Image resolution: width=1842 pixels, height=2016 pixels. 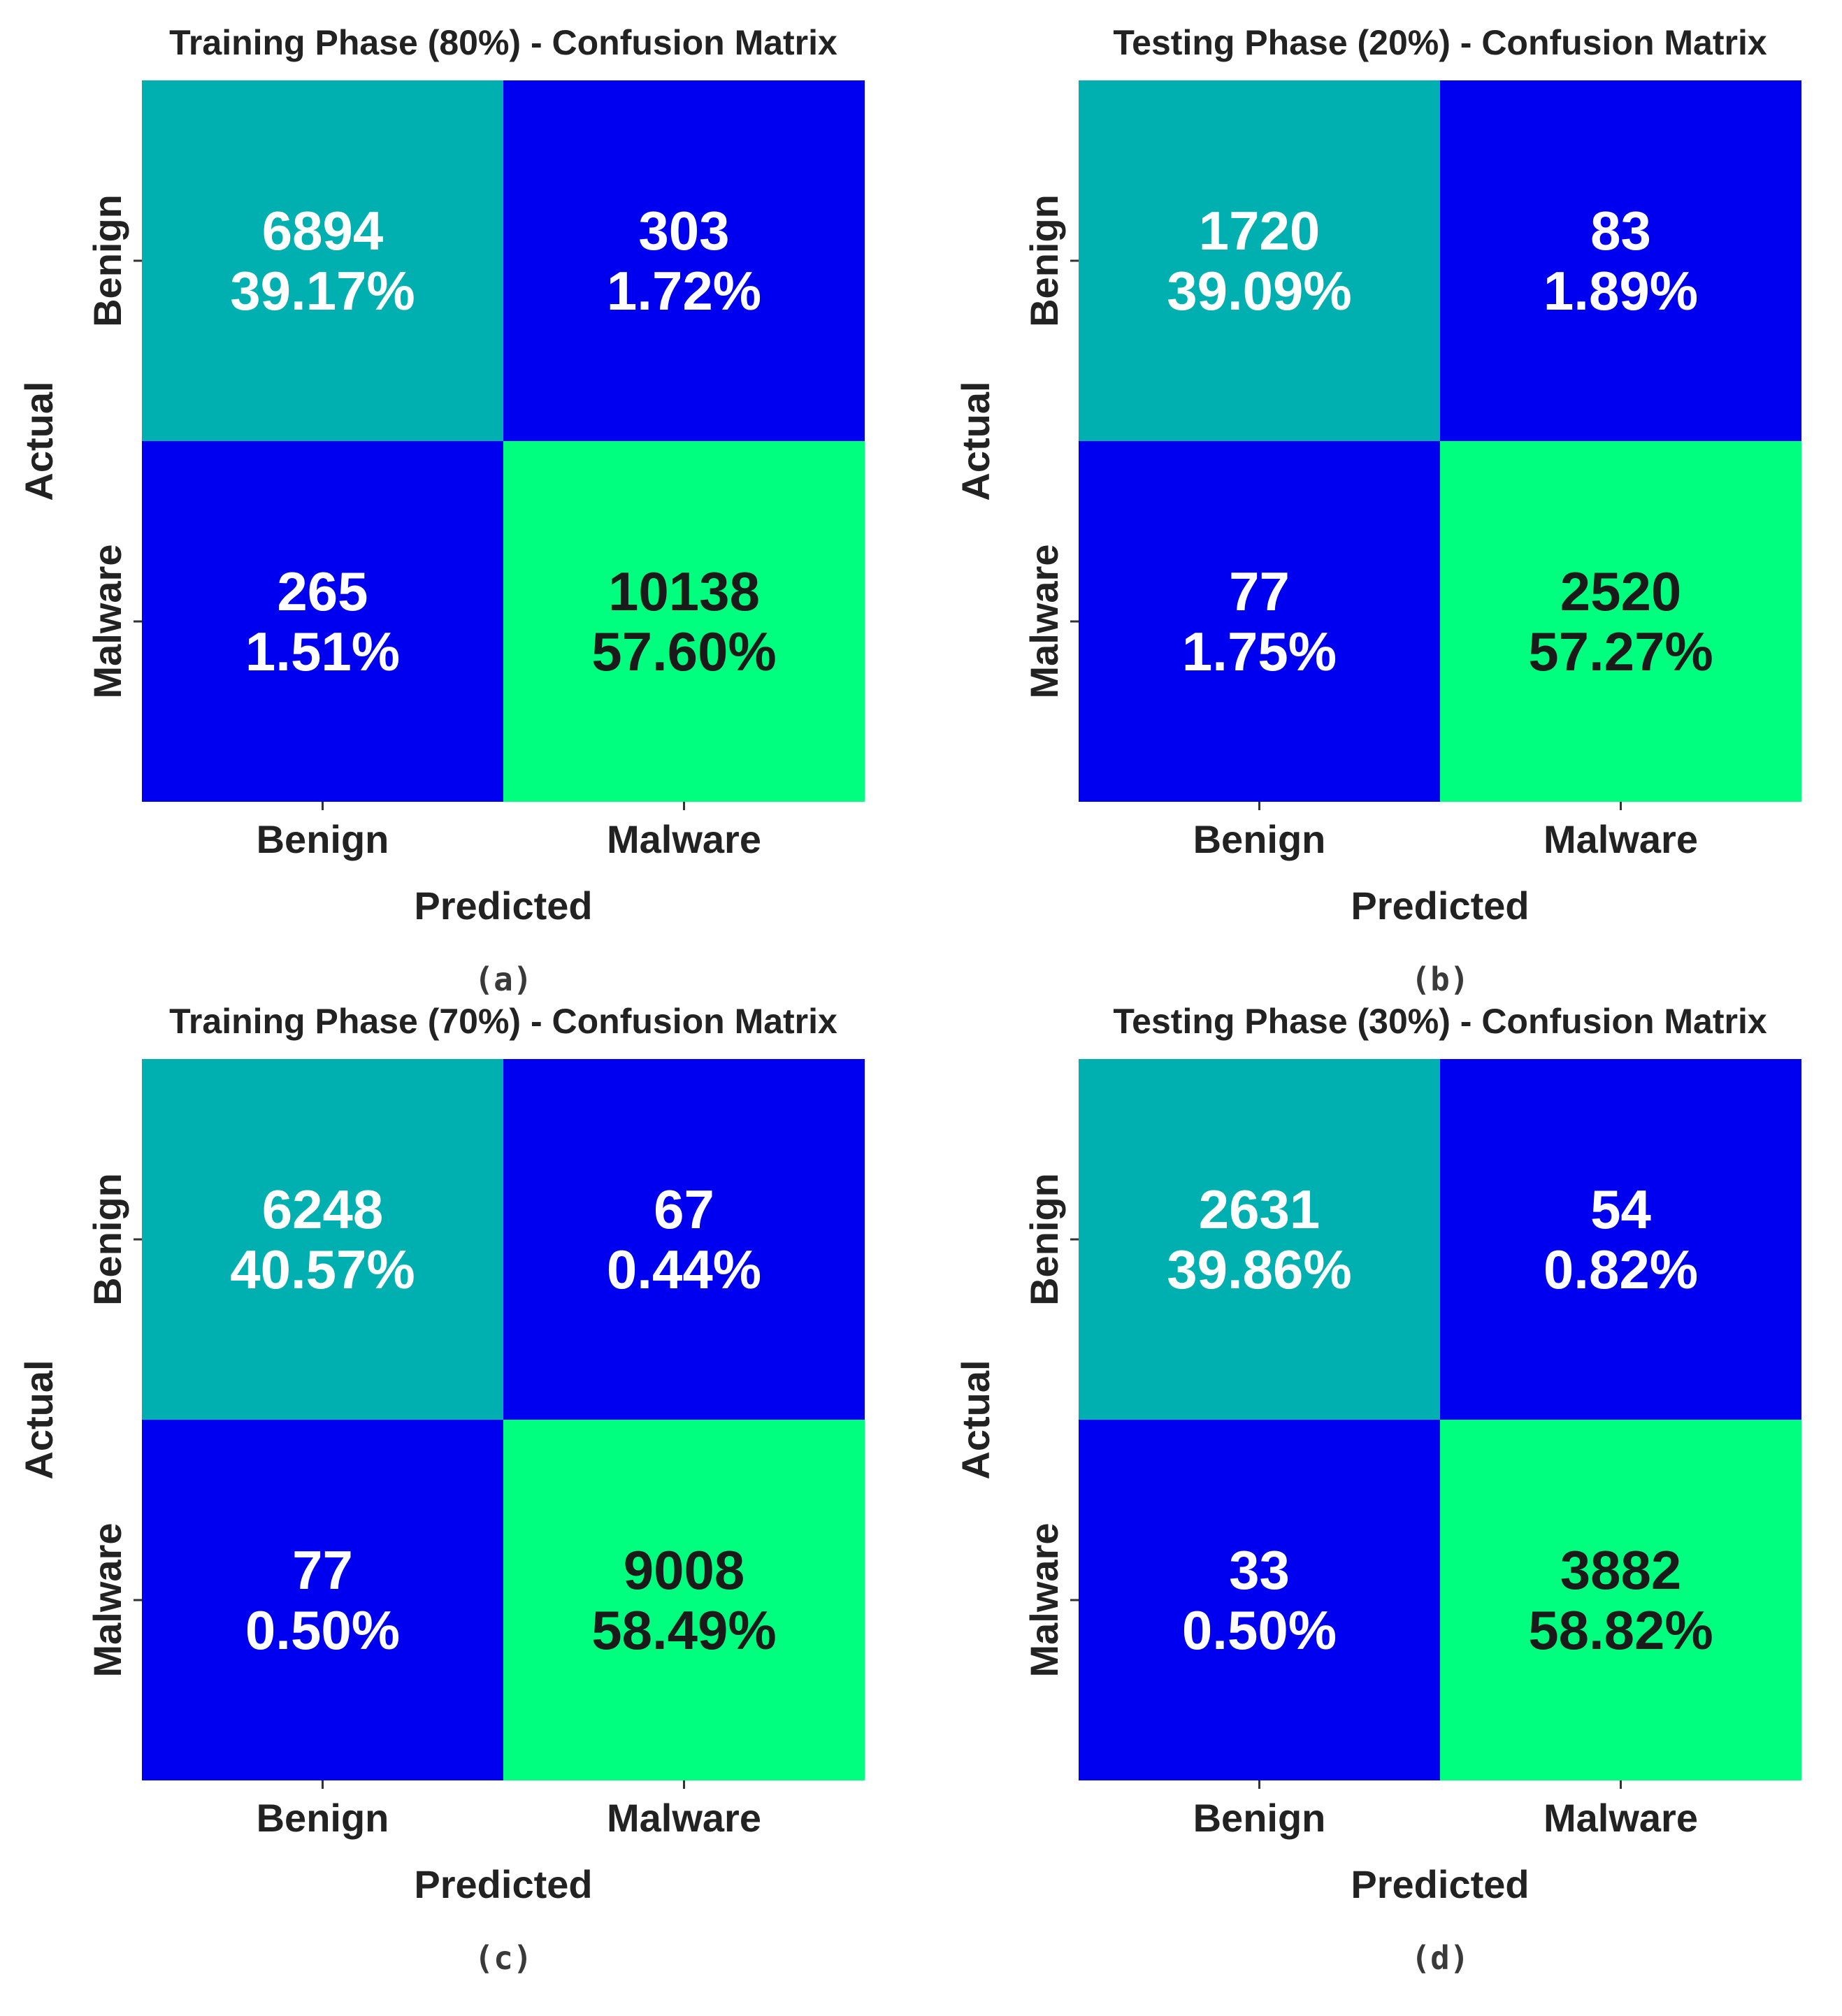 What do you see at coordinates (1259, 651) in the screenshot?
I see `cell-percent-label: 1.75%` at bounding box center [1259, 651].